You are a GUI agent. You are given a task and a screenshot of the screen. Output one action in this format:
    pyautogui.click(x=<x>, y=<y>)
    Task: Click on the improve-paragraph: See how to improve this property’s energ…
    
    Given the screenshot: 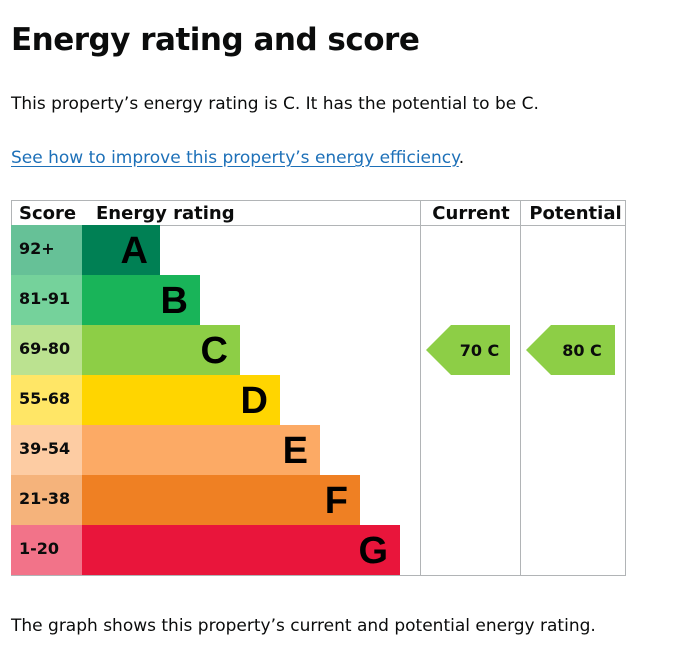 What is the action you would take?
    pyautogui.click(x=237, y=158)
    